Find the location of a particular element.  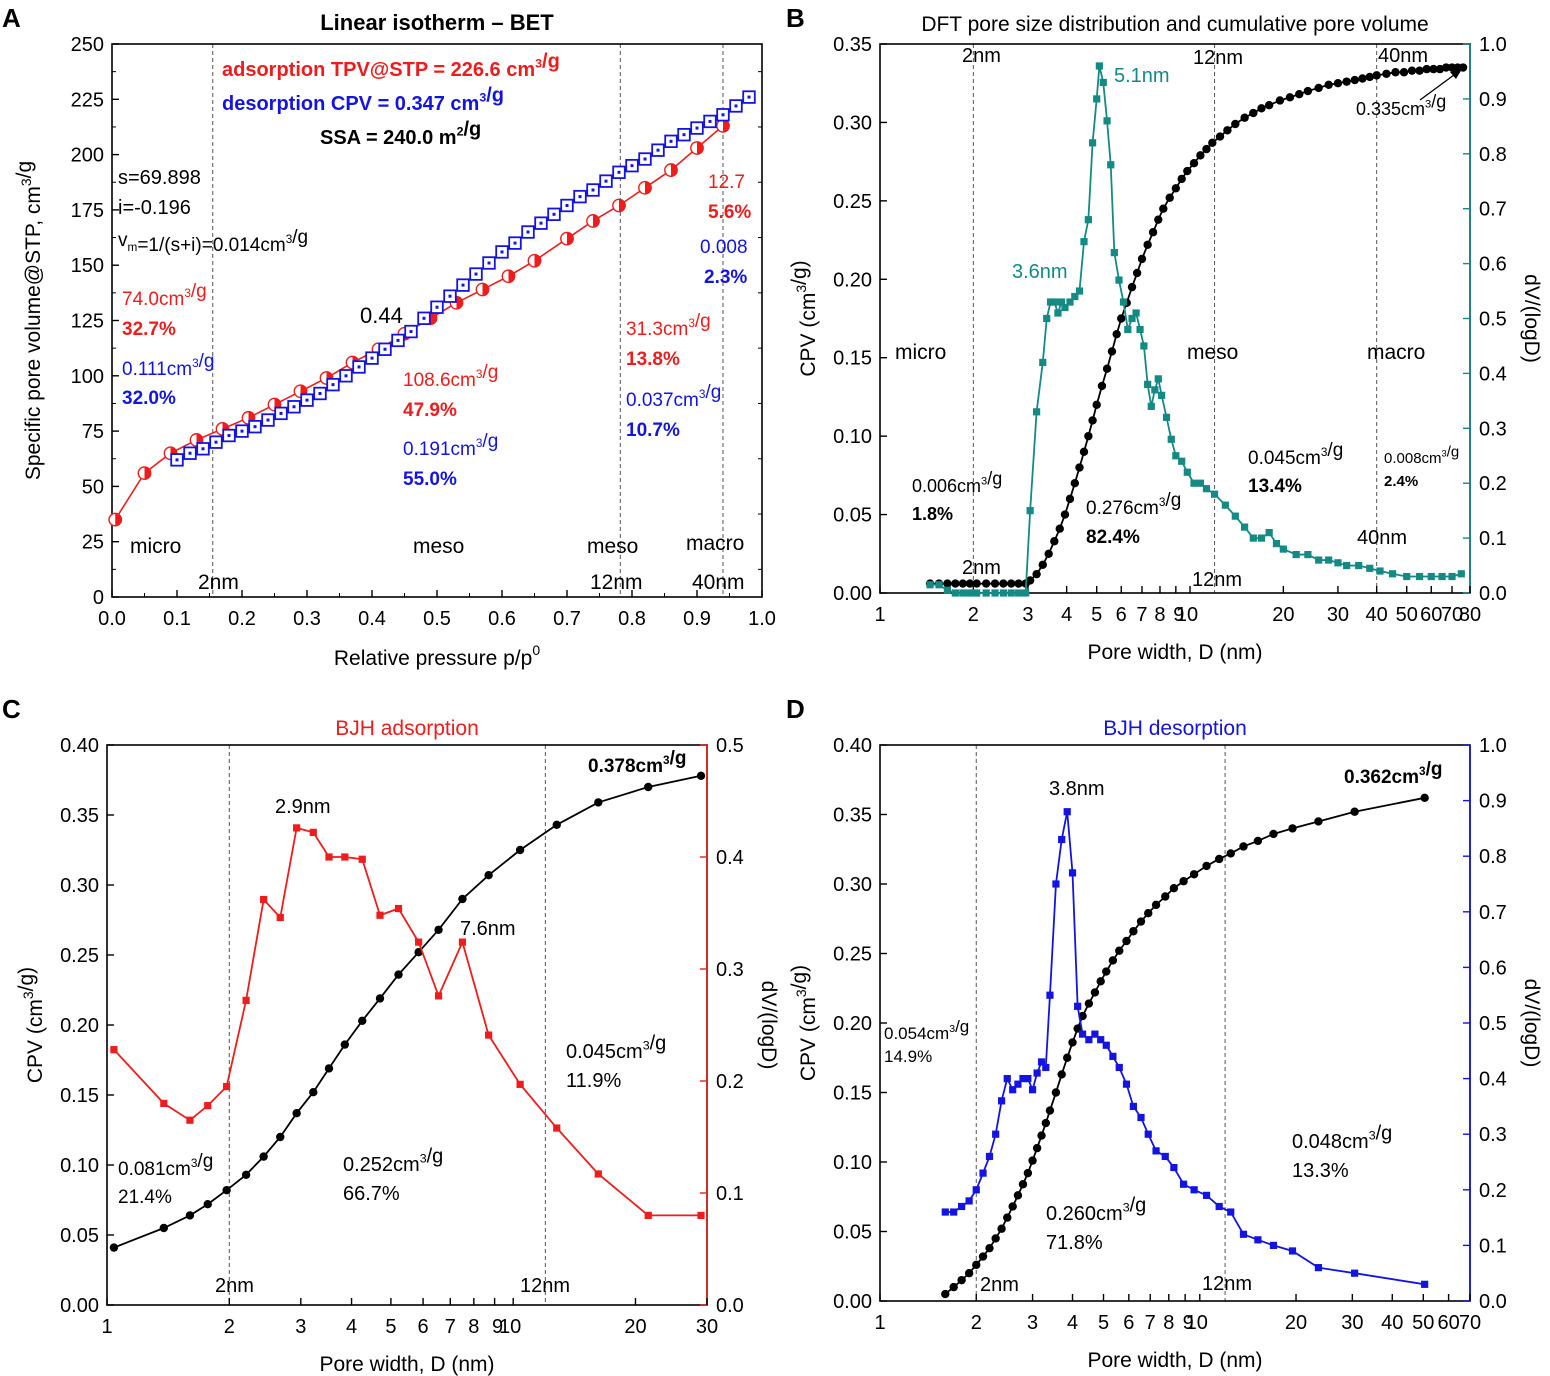

annotation: 31.3cm3/g is located at coordinates (668, 325).